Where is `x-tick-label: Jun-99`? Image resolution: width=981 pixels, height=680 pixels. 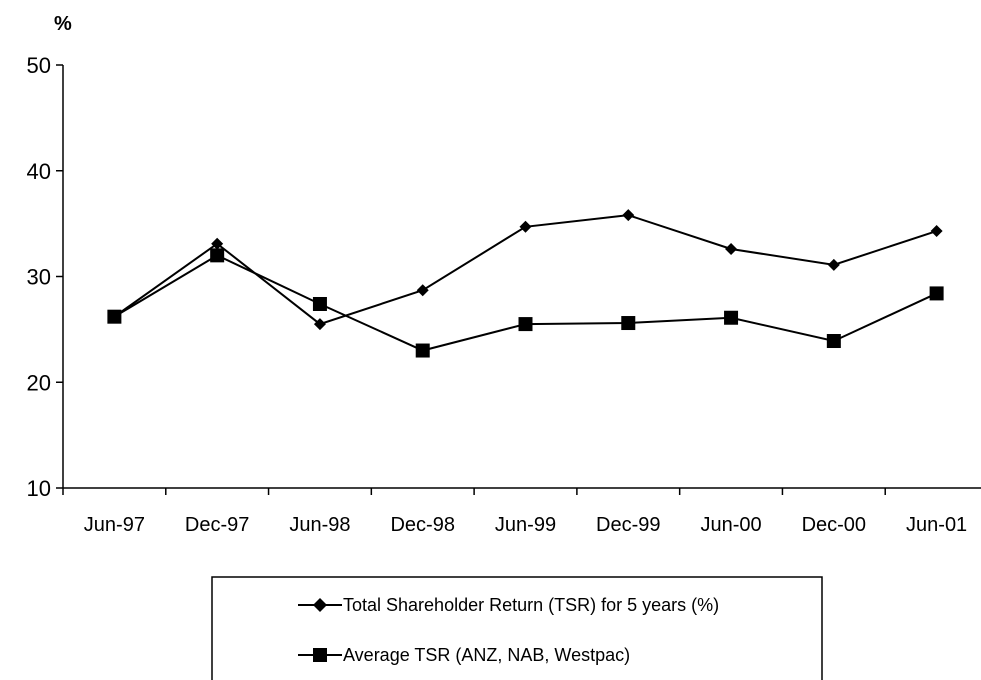 x-tick-label: Jun-99 is located at coordinates (525, 525).